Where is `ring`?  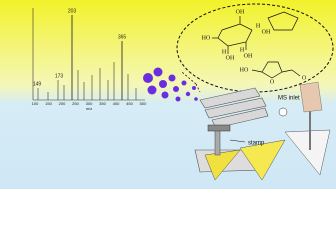
ring is located at coordinates (283, 21).